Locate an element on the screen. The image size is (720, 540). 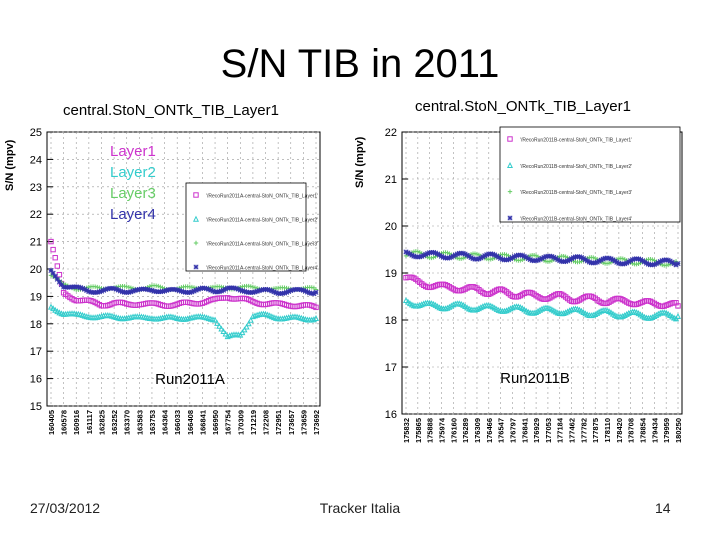
x-tick-label-a: 161117 is located at coordinates (89, 422).